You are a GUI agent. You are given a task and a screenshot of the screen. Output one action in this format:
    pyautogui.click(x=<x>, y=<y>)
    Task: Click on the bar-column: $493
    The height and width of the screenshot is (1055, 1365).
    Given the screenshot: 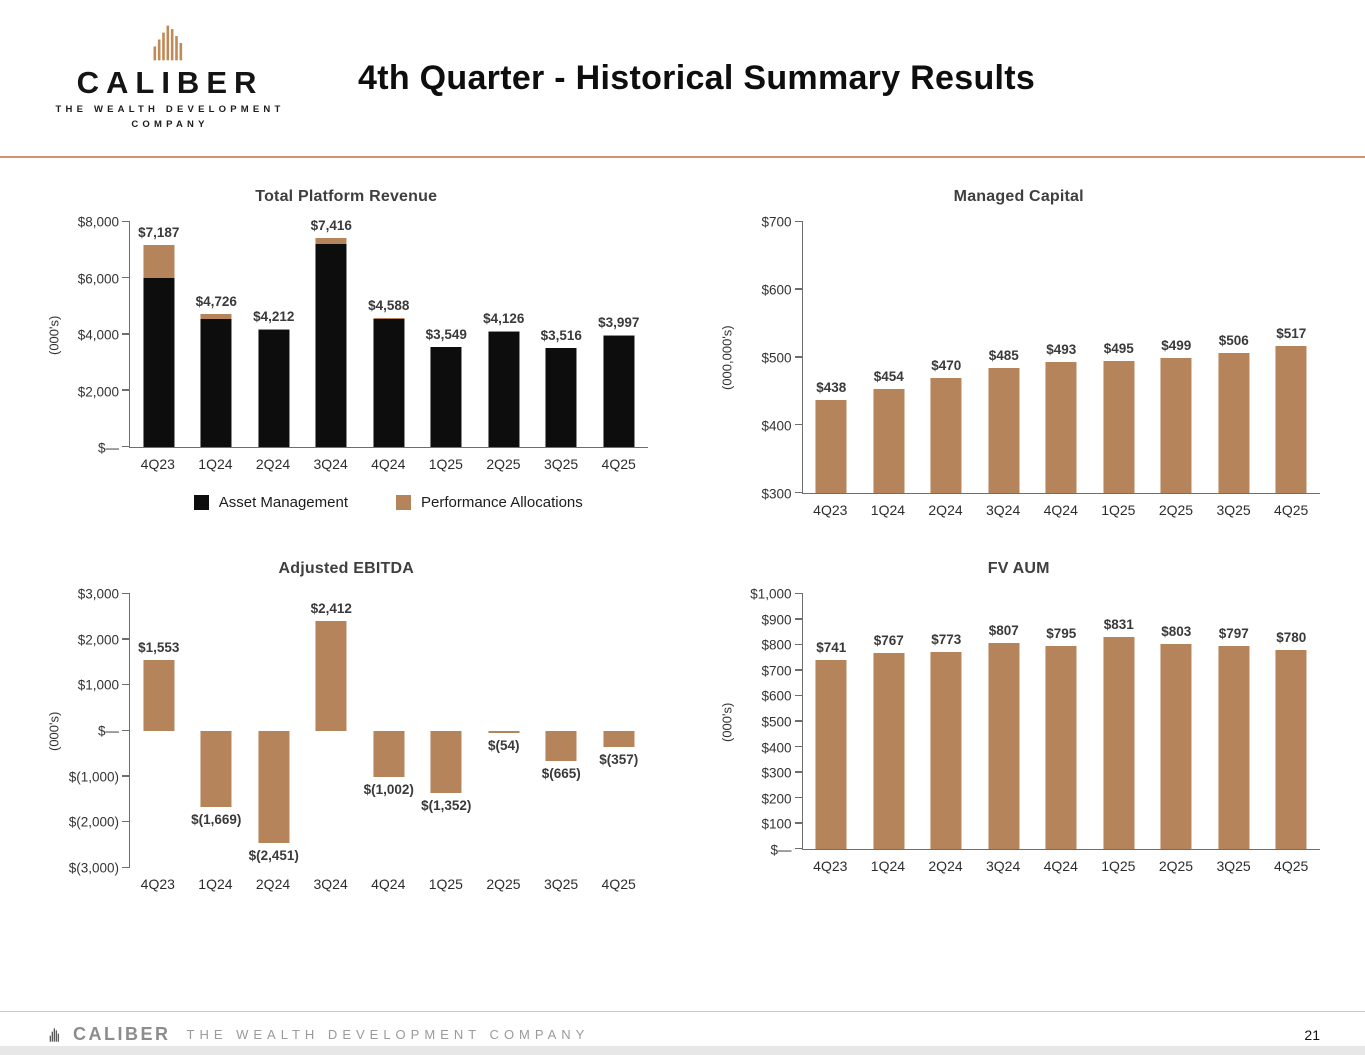 What is the action you would take?
    pyautogui.click(x=1062, y=357)
    